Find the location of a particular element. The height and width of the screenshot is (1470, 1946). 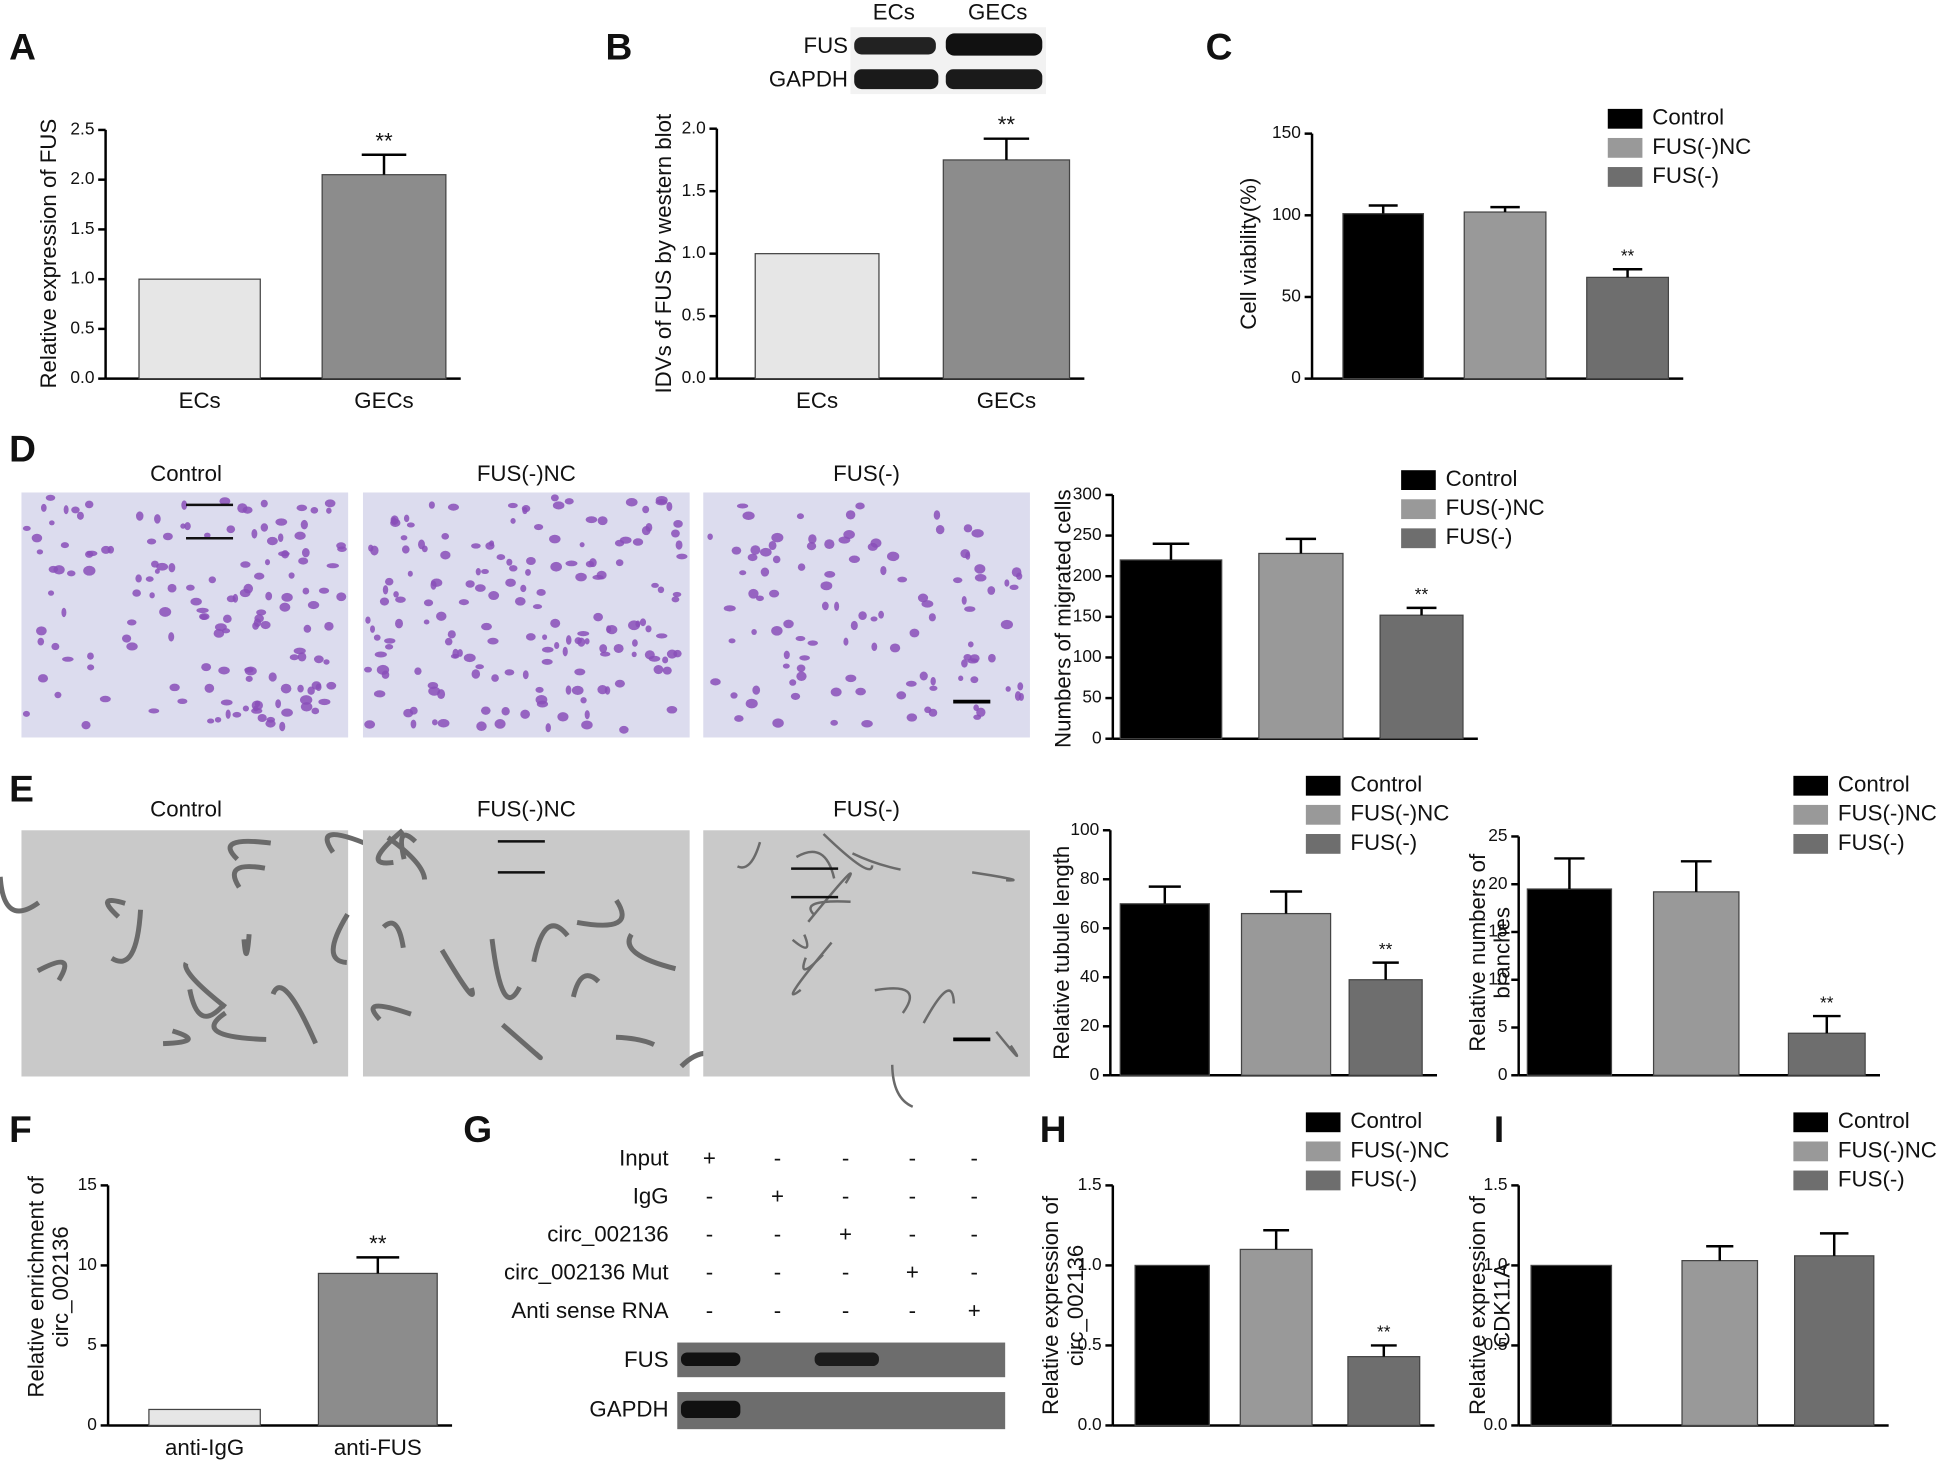

y-tick-label: 80 is located at coordinates (1089, 878).